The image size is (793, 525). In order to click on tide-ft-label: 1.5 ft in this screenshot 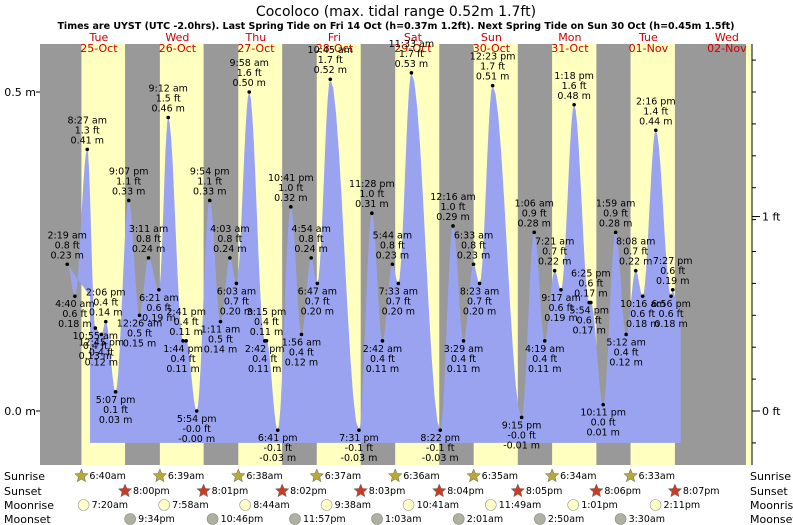, I will do `click(168, 99)`.